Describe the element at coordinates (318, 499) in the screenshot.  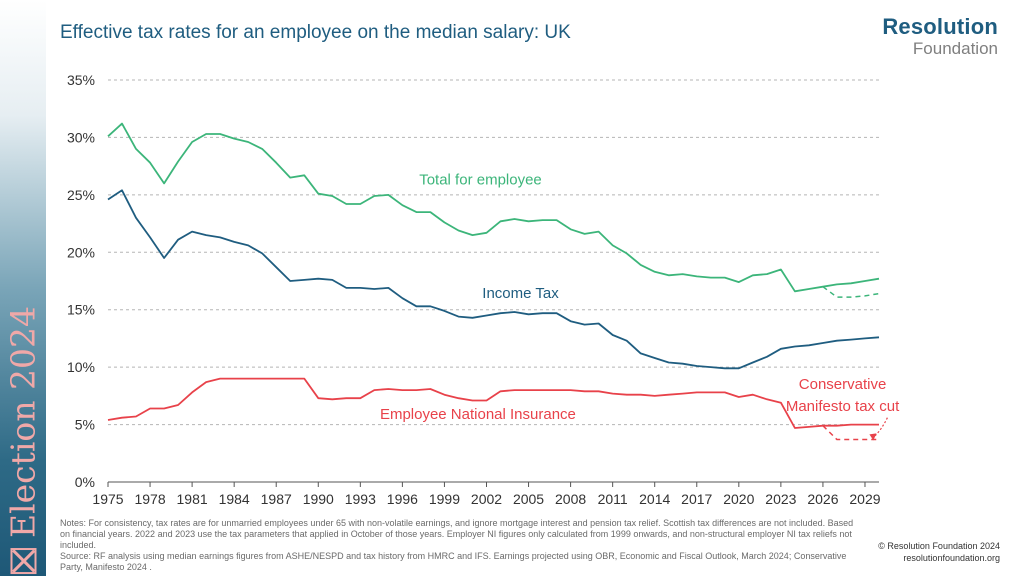
I see `x-tick-label: 1990` at that location.